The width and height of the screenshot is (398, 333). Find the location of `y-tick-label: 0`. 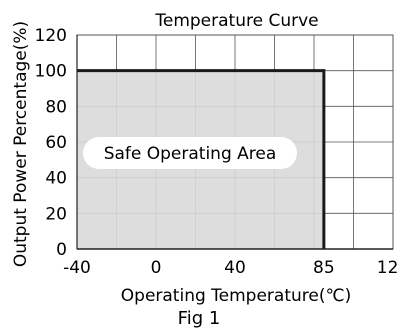

y-tick-label: 0 is located at coordinates (61, 250).